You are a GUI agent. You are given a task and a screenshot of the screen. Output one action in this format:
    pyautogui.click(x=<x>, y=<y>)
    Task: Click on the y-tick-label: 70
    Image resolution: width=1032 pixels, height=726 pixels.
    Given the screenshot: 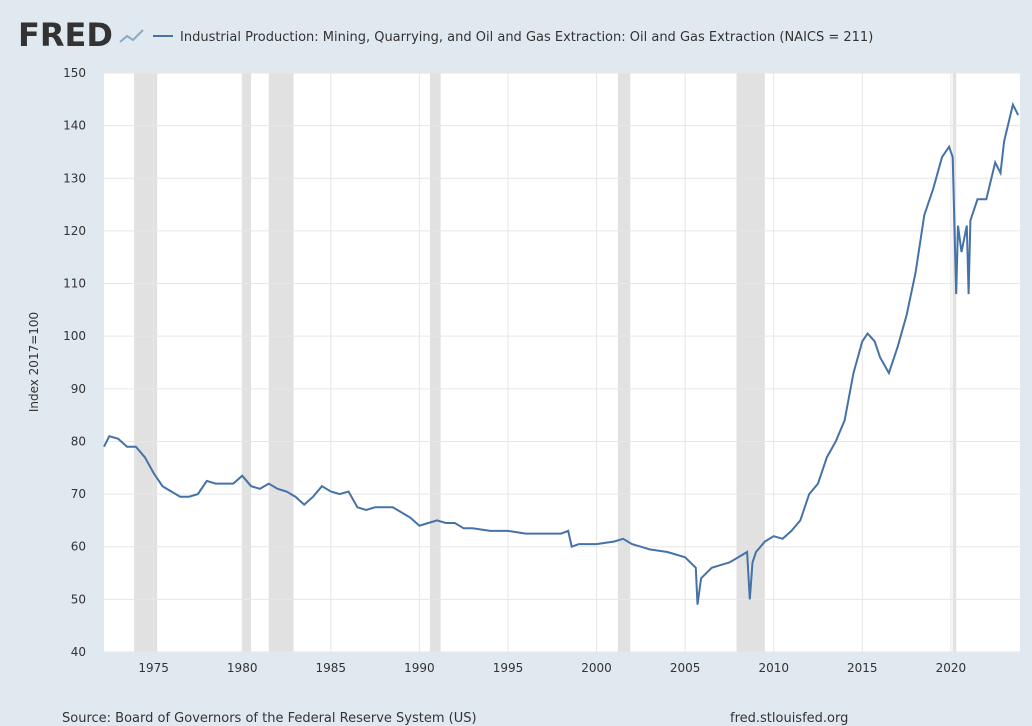 What is the action you would take?
    pyautogui.click(x=78, y=494)
    